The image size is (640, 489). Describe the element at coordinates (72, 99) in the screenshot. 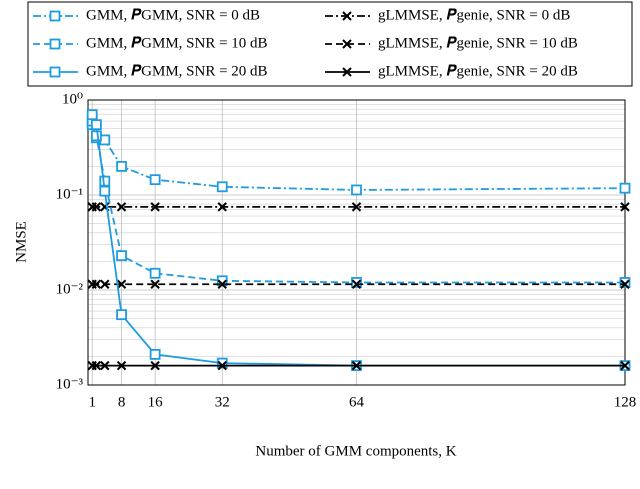

I see `y-tick-label: 10⁰` at that location.